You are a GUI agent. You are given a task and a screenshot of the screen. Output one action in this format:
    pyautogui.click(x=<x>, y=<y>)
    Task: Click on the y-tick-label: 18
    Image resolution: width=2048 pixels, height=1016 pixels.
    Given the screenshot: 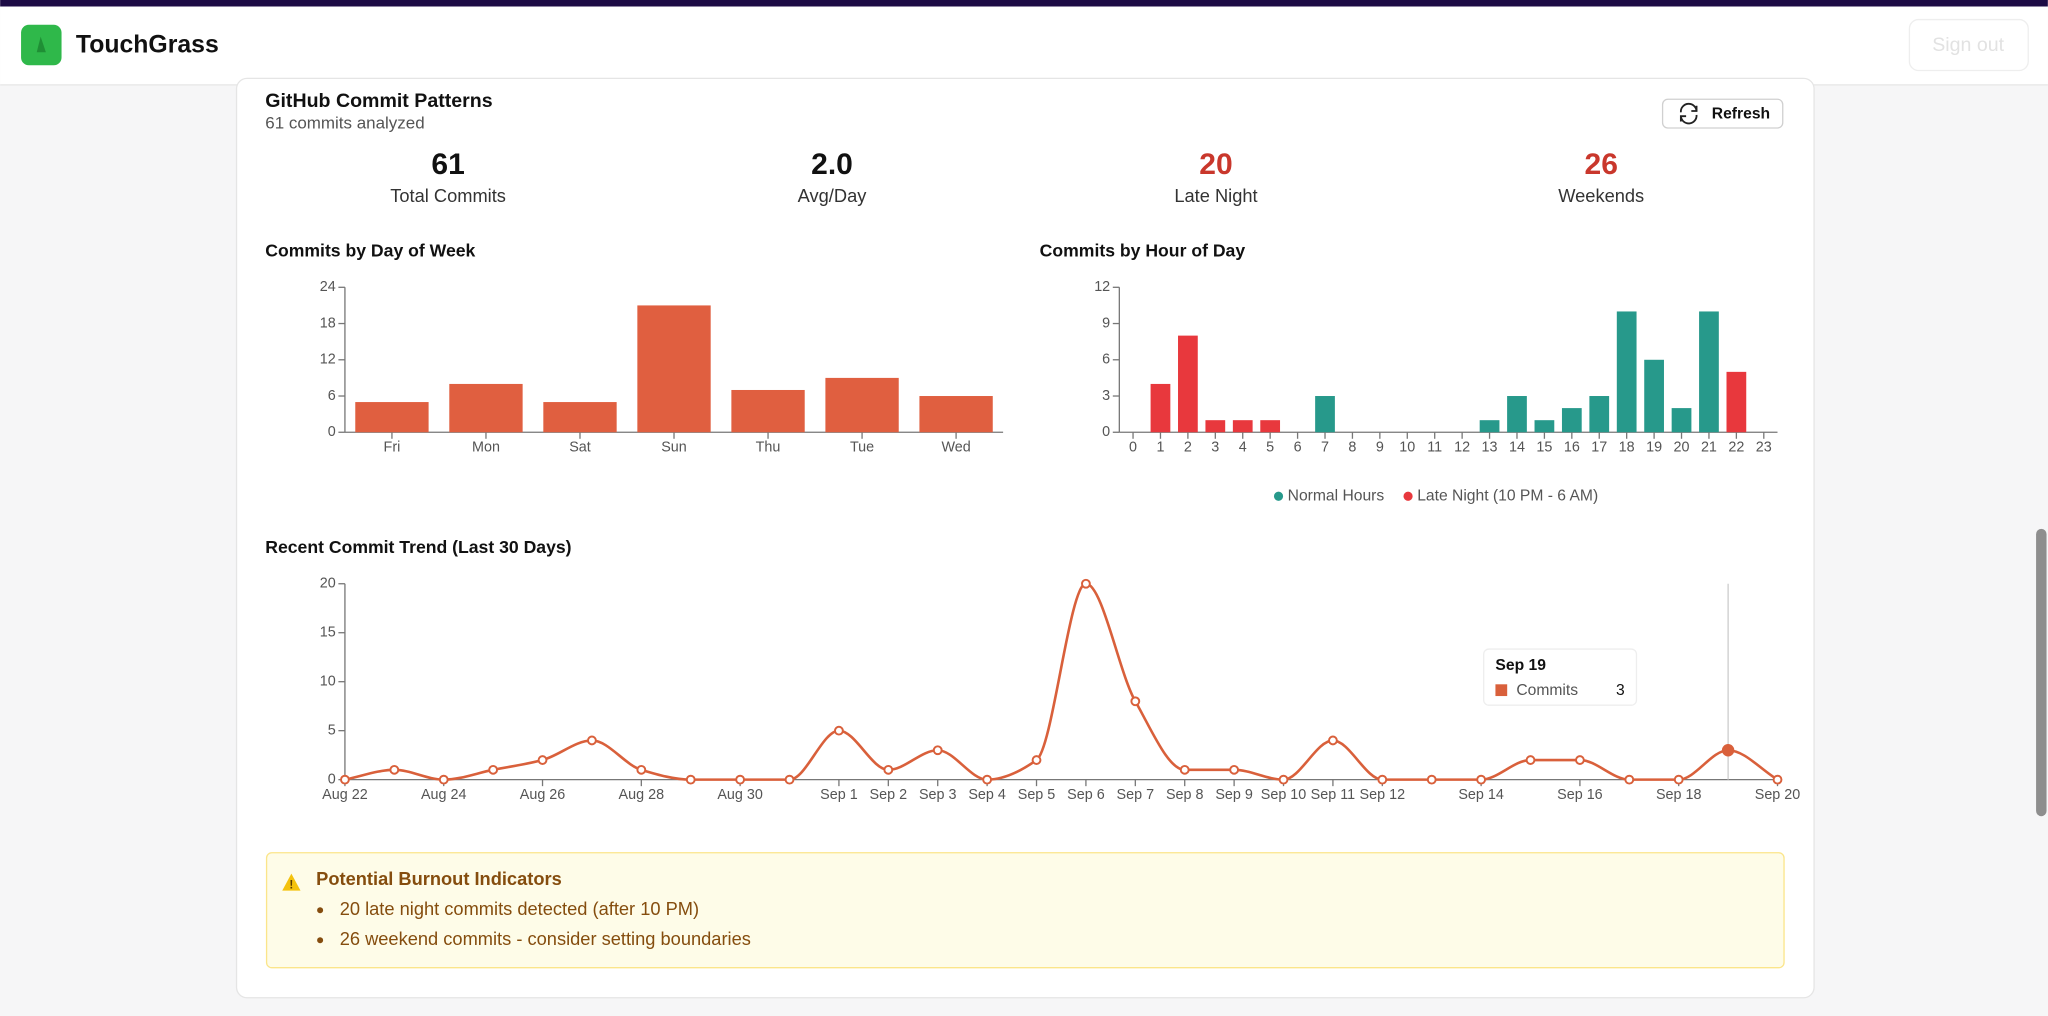 What is the action you would take?
    pyautogui.click(x=328, y=323)
    